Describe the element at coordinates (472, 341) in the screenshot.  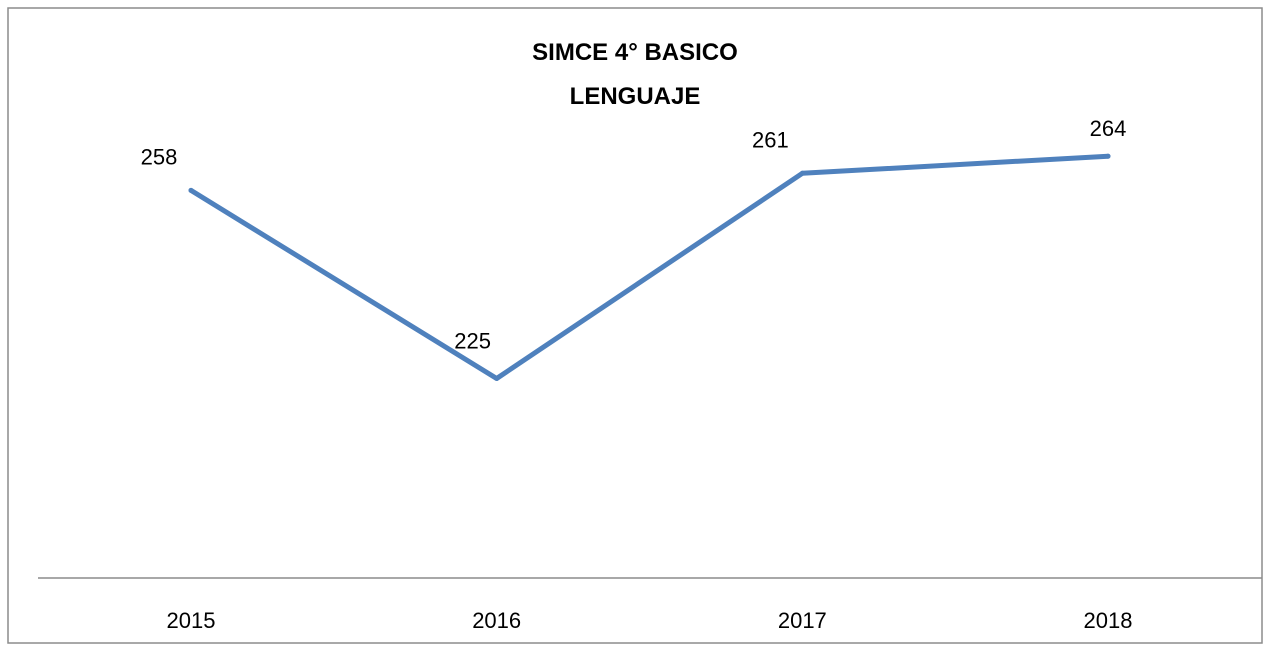
I see `data-label-2016: 225` at that location.